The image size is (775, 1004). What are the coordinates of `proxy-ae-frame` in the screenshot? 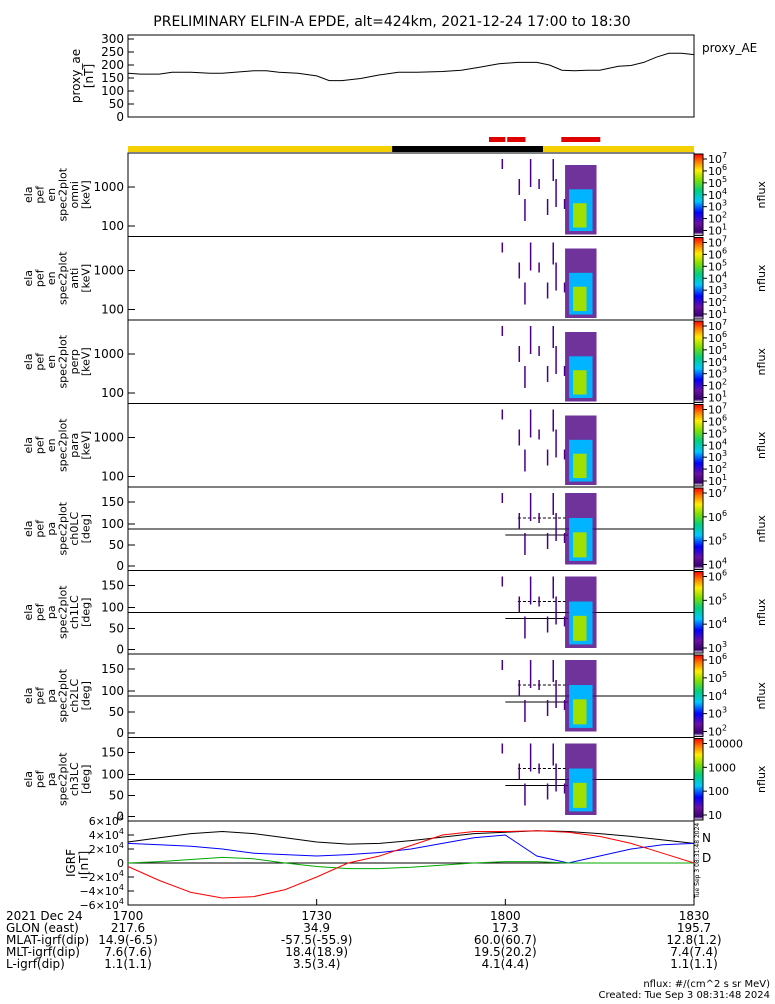 It's located at (411, 76).